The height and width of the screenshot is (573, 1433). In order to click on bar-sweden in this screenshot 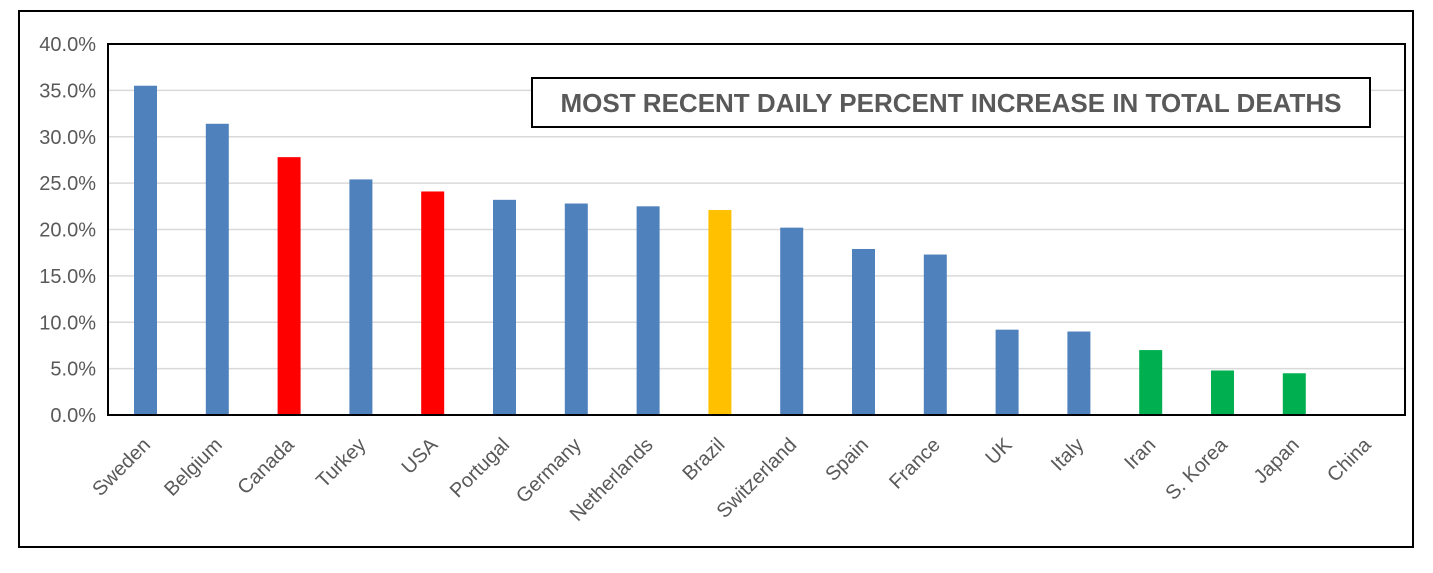, I will do `click(145, 250)`.